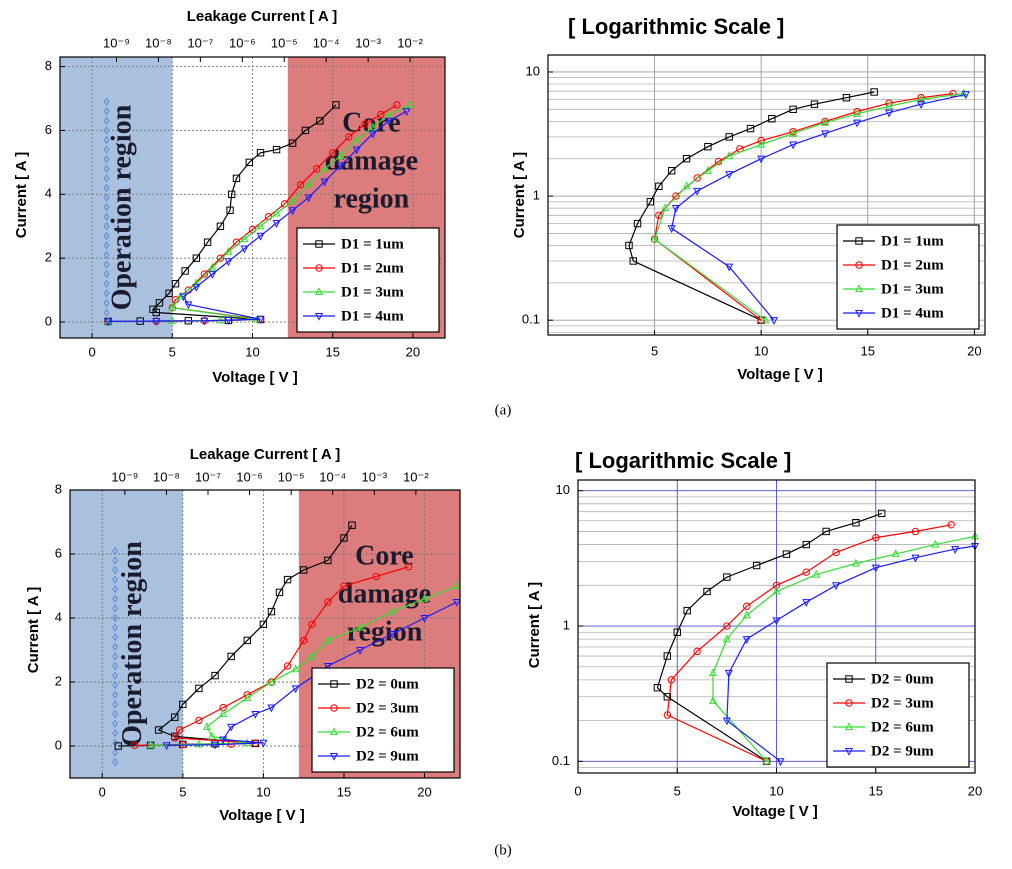 The width and height of the screenshot is (1012, 869). I want to click on x2-tick-label: 10⁻⁸, so click(166, 476).